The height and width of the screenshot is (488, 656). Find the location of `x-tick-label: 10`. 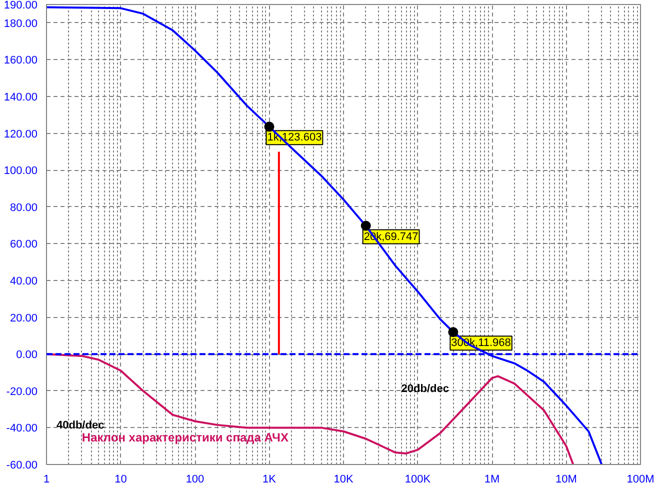

x-tick-label: 10 is located at coordinates (120, 480).